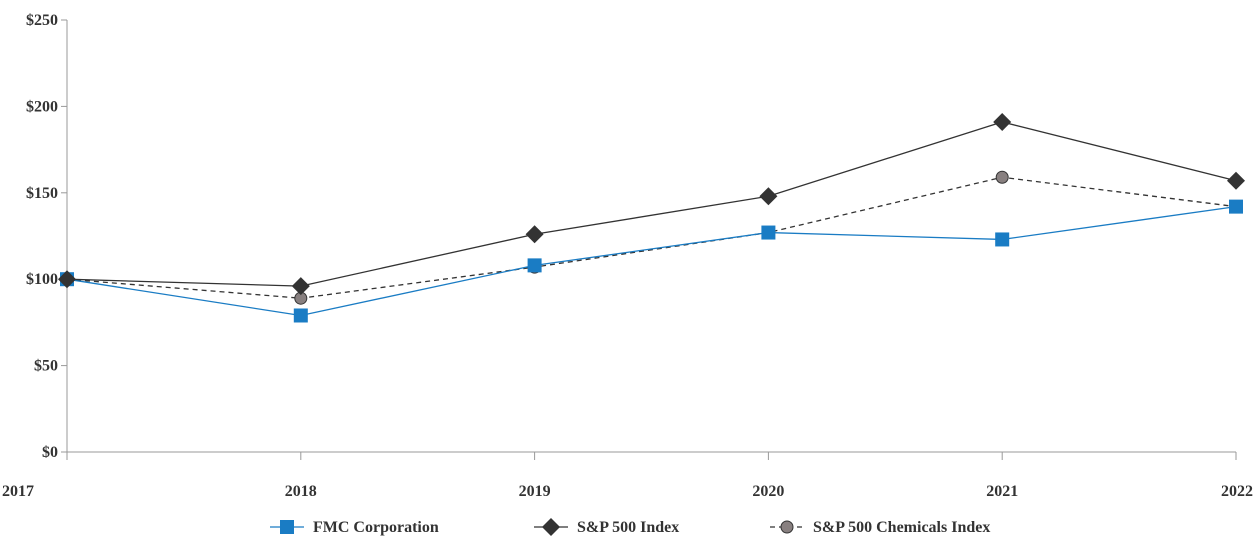  Describe the element at coordinates (50, 452) in the screenshot. I see `y-tick-label: $0` at that location.